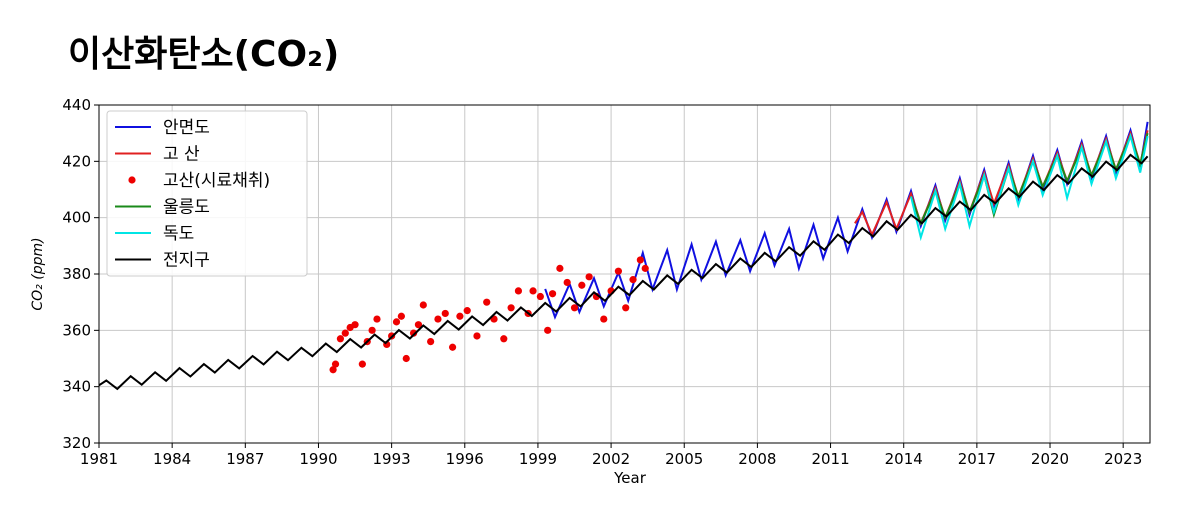  What do you see at coordinates (76, 218) in the screenshot?
I see `y-tick-label: 400` at bounding box center [76, 218].